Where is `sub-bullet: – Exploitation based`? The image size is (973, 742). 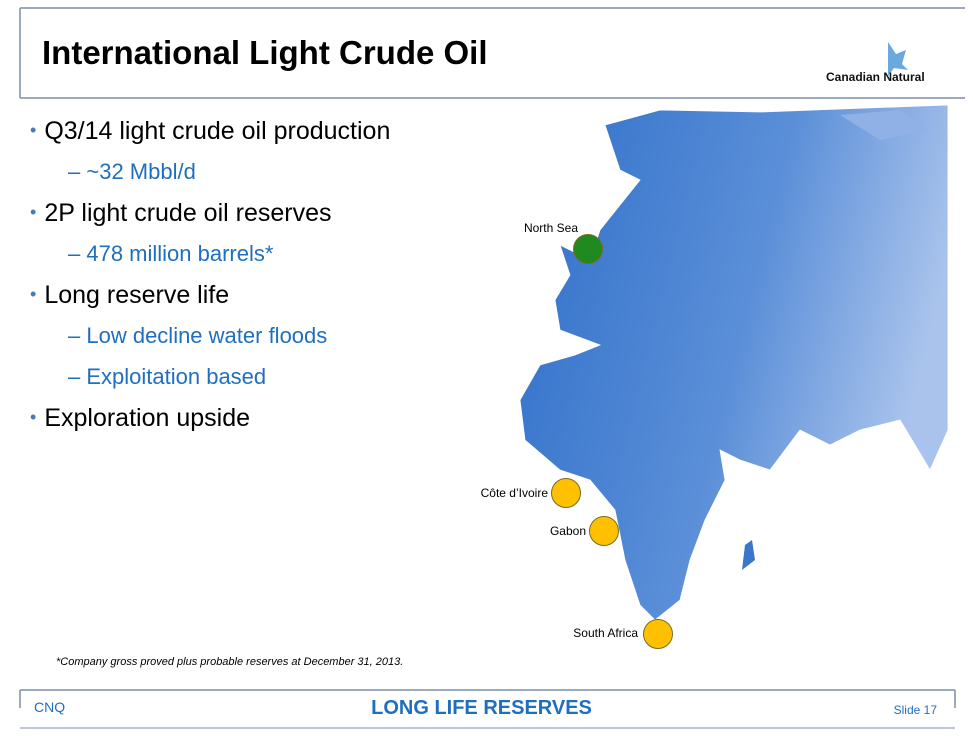 sub-bullet: – Exploitation based is located at coordinates (210, 376).